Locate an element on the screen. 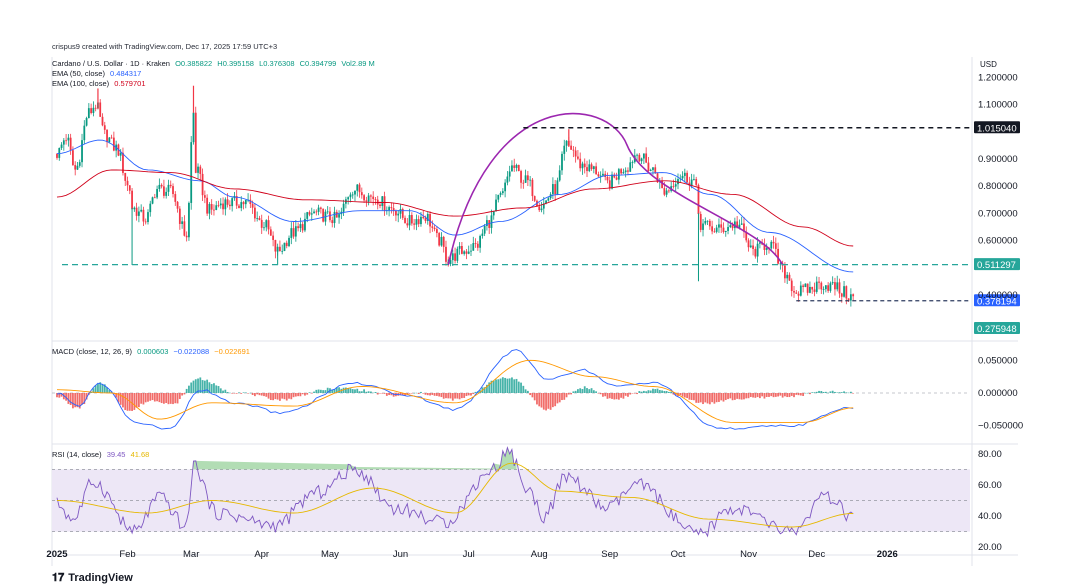 This screenshot has height=585, width=1080. ema50-legend: EMA (50, close) 0.484317 is located at coordinates (98, 73).